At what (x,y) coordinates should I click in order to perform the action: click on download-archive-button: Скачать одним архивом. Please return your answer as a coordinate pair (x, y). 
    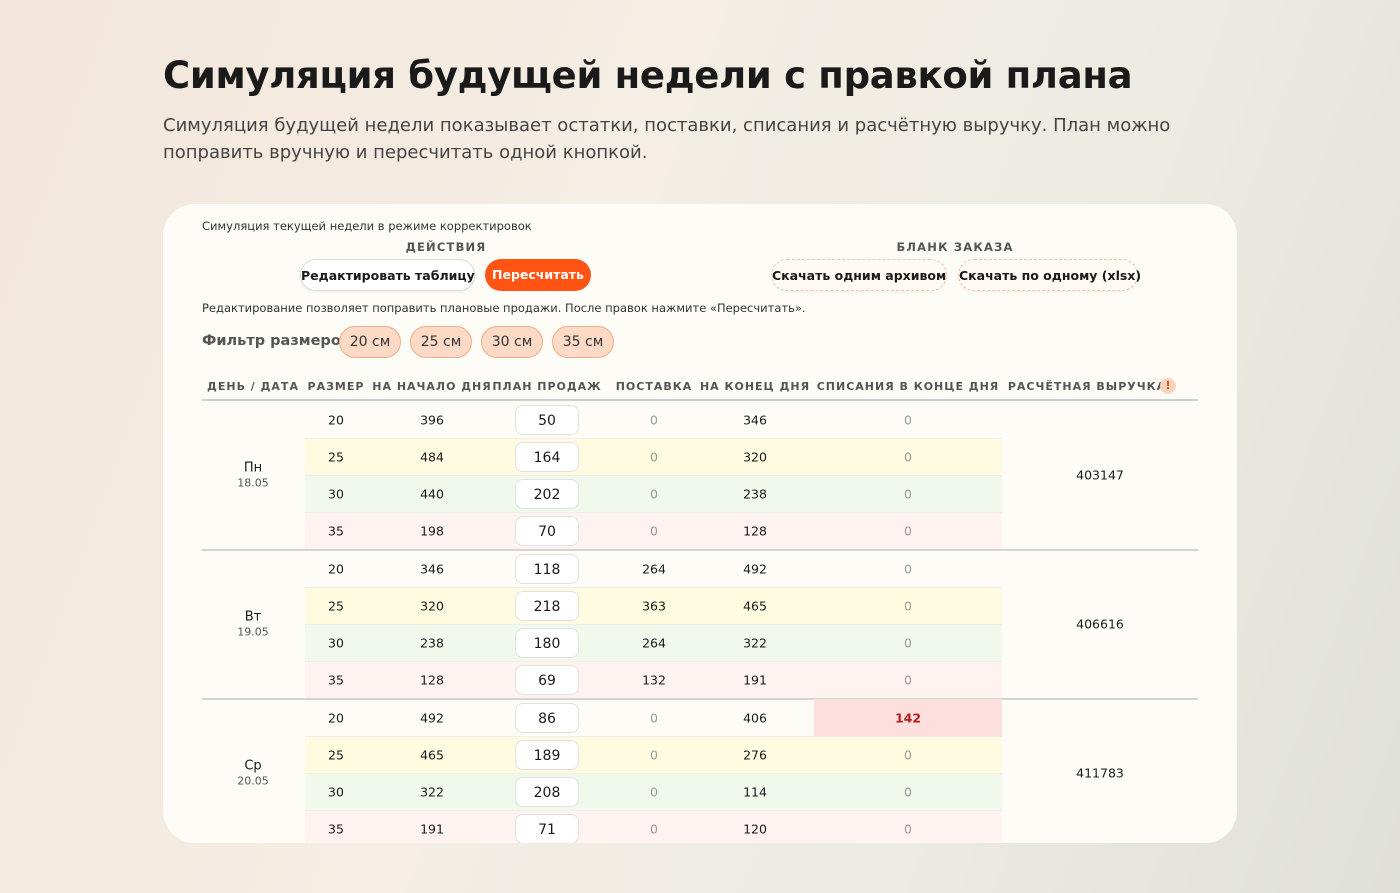
    Looking at the image, I should click on (859, 275).